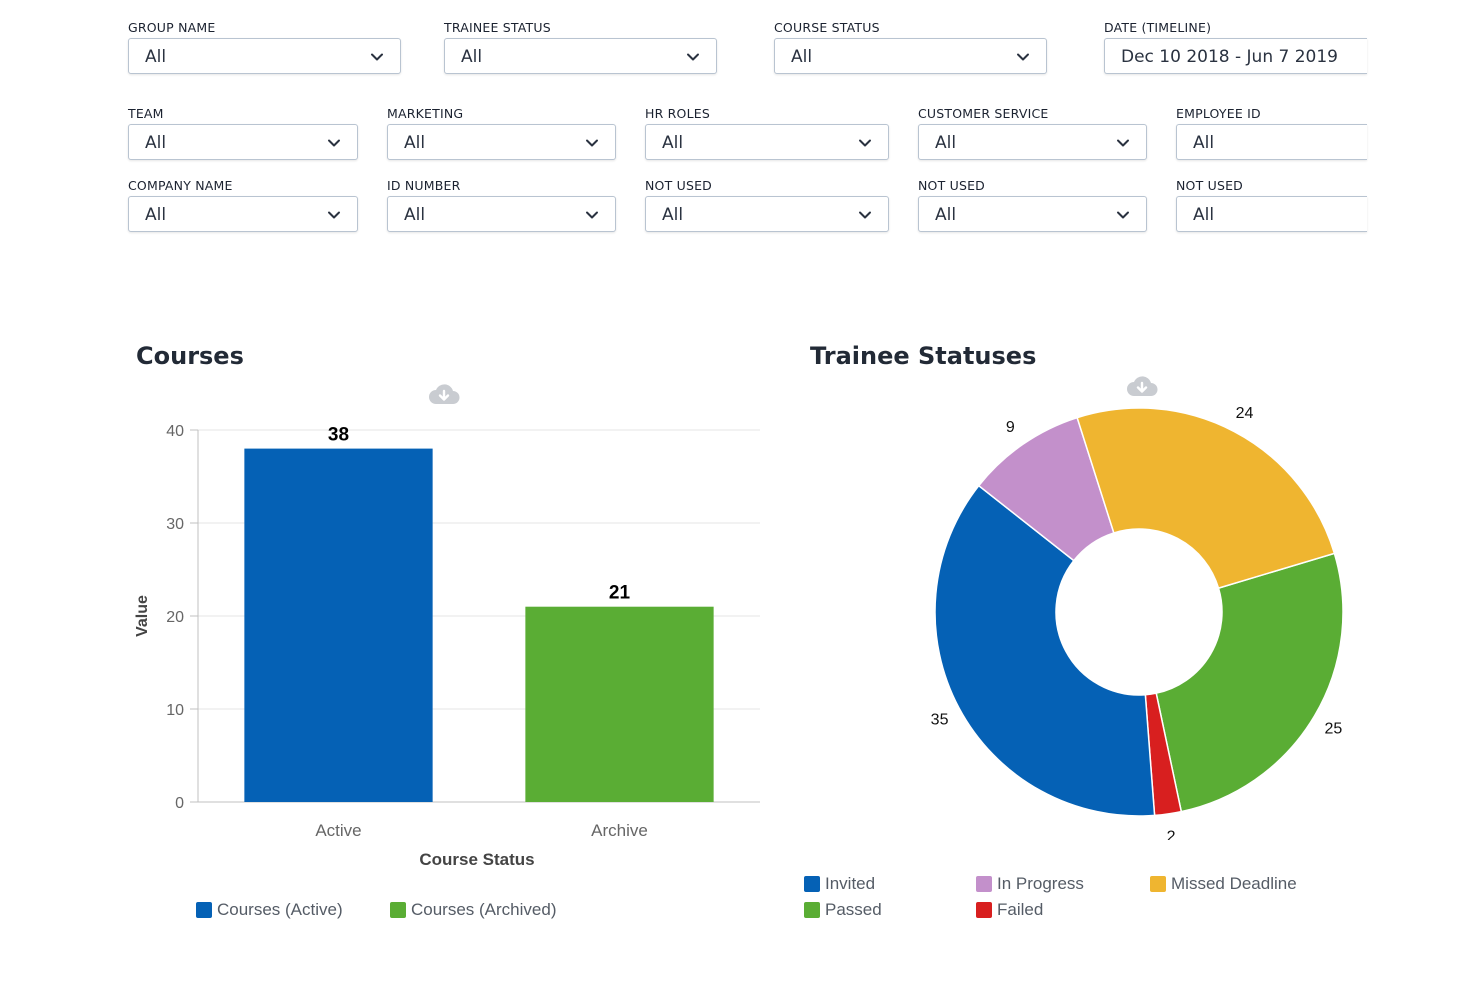  I want to click on trainee-status-dropdown: All, so click(580, 56).